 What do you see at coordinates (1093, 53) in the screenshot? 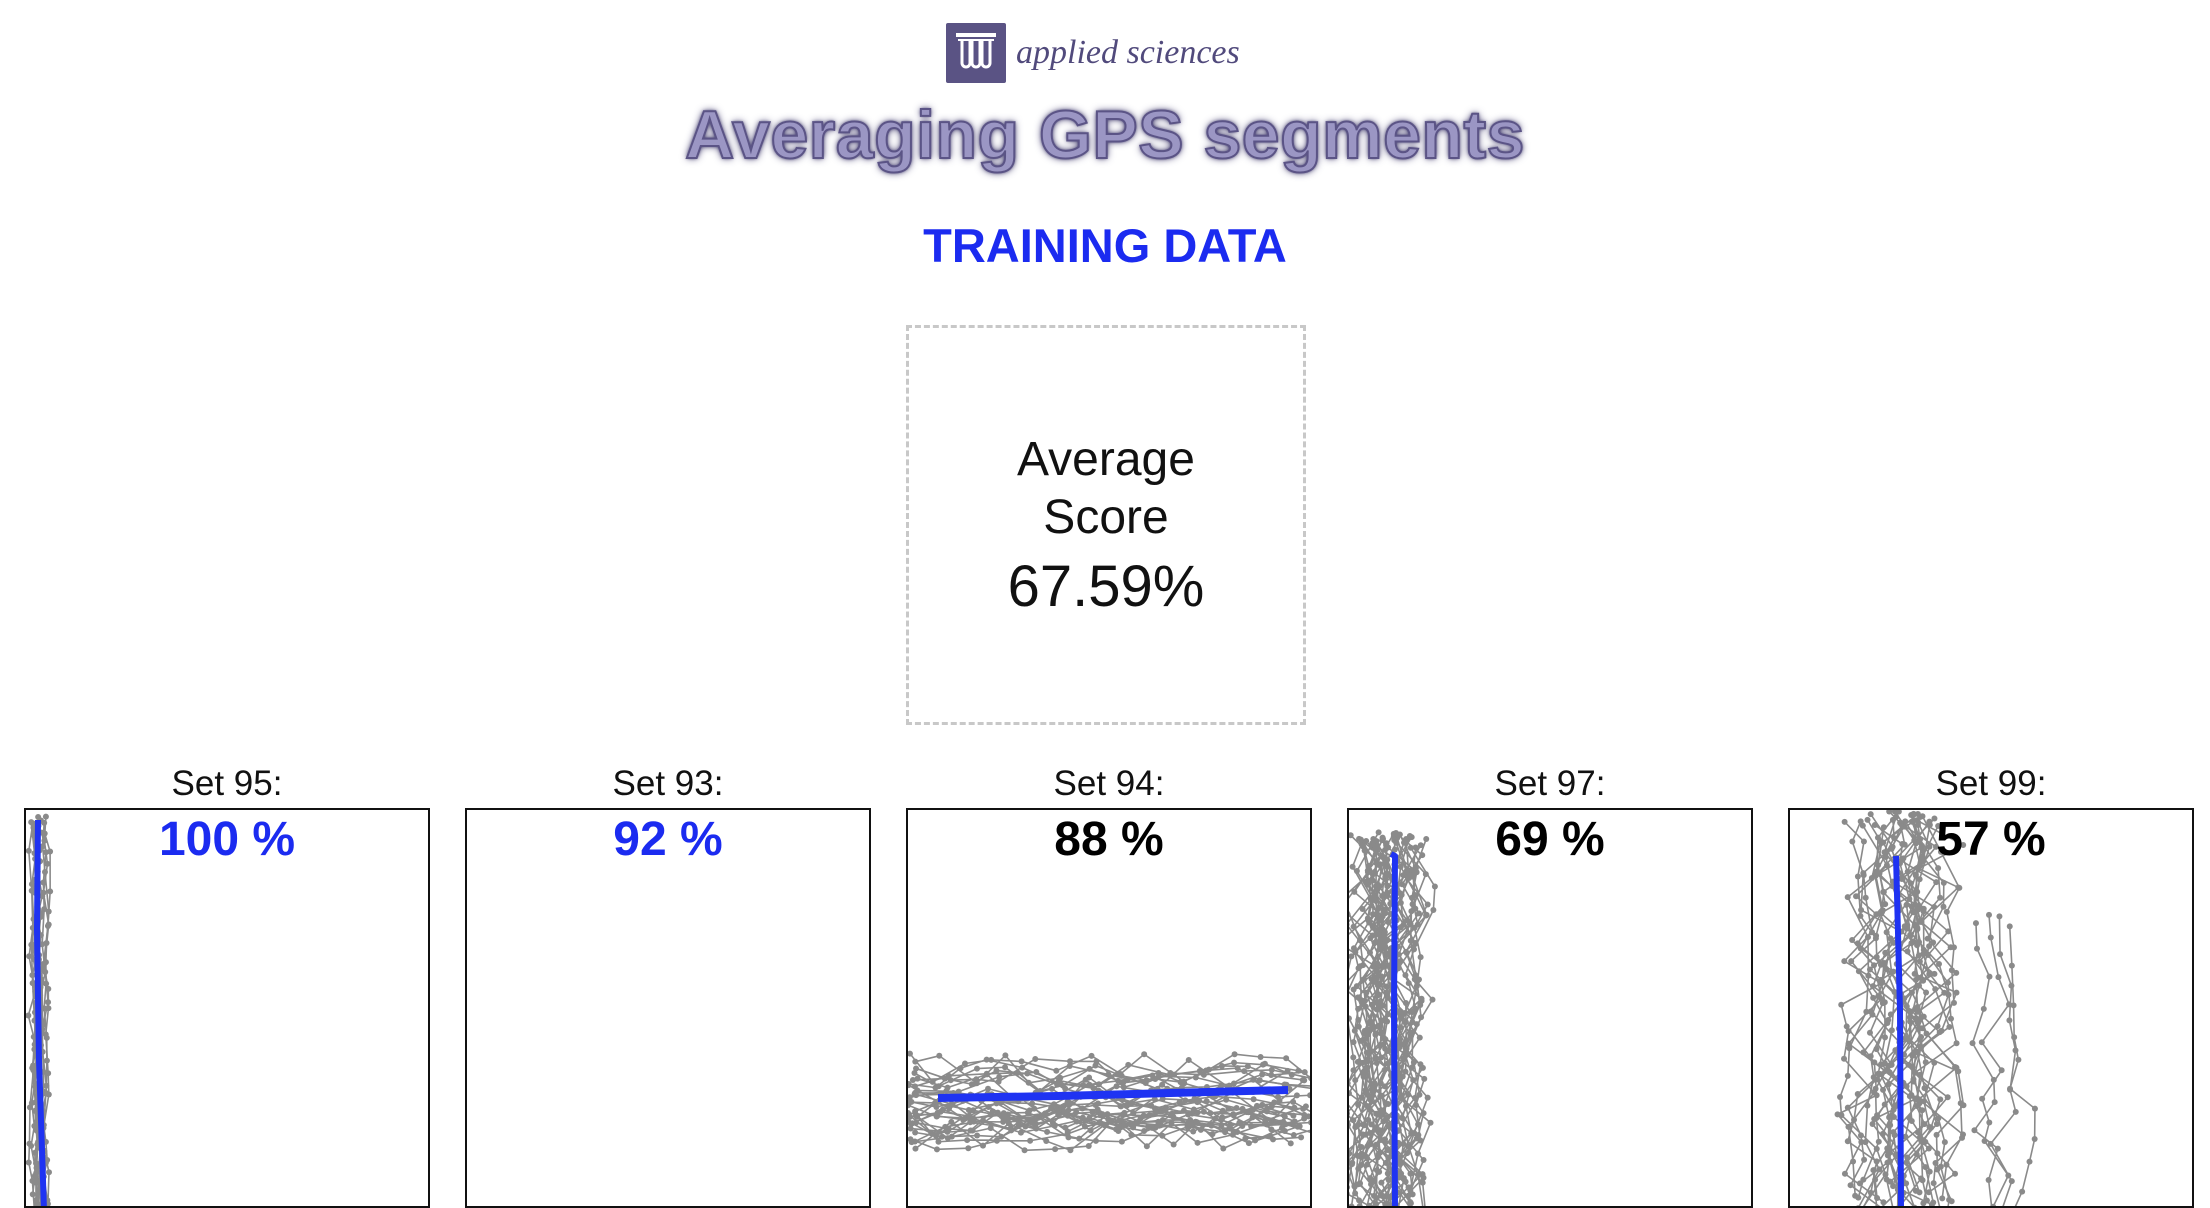
I see `journal-brand: applied sciences` at bounding box center [1093, 53].